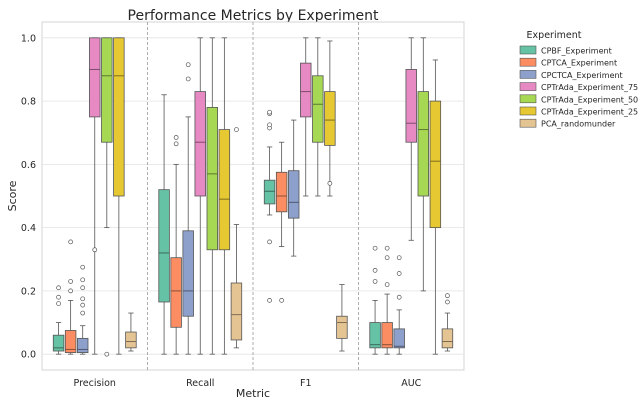 The height and width of the screenshot is (400, 642). I want to click on box-CPTrAda_Experiment_75-F1, so click(306, 117).